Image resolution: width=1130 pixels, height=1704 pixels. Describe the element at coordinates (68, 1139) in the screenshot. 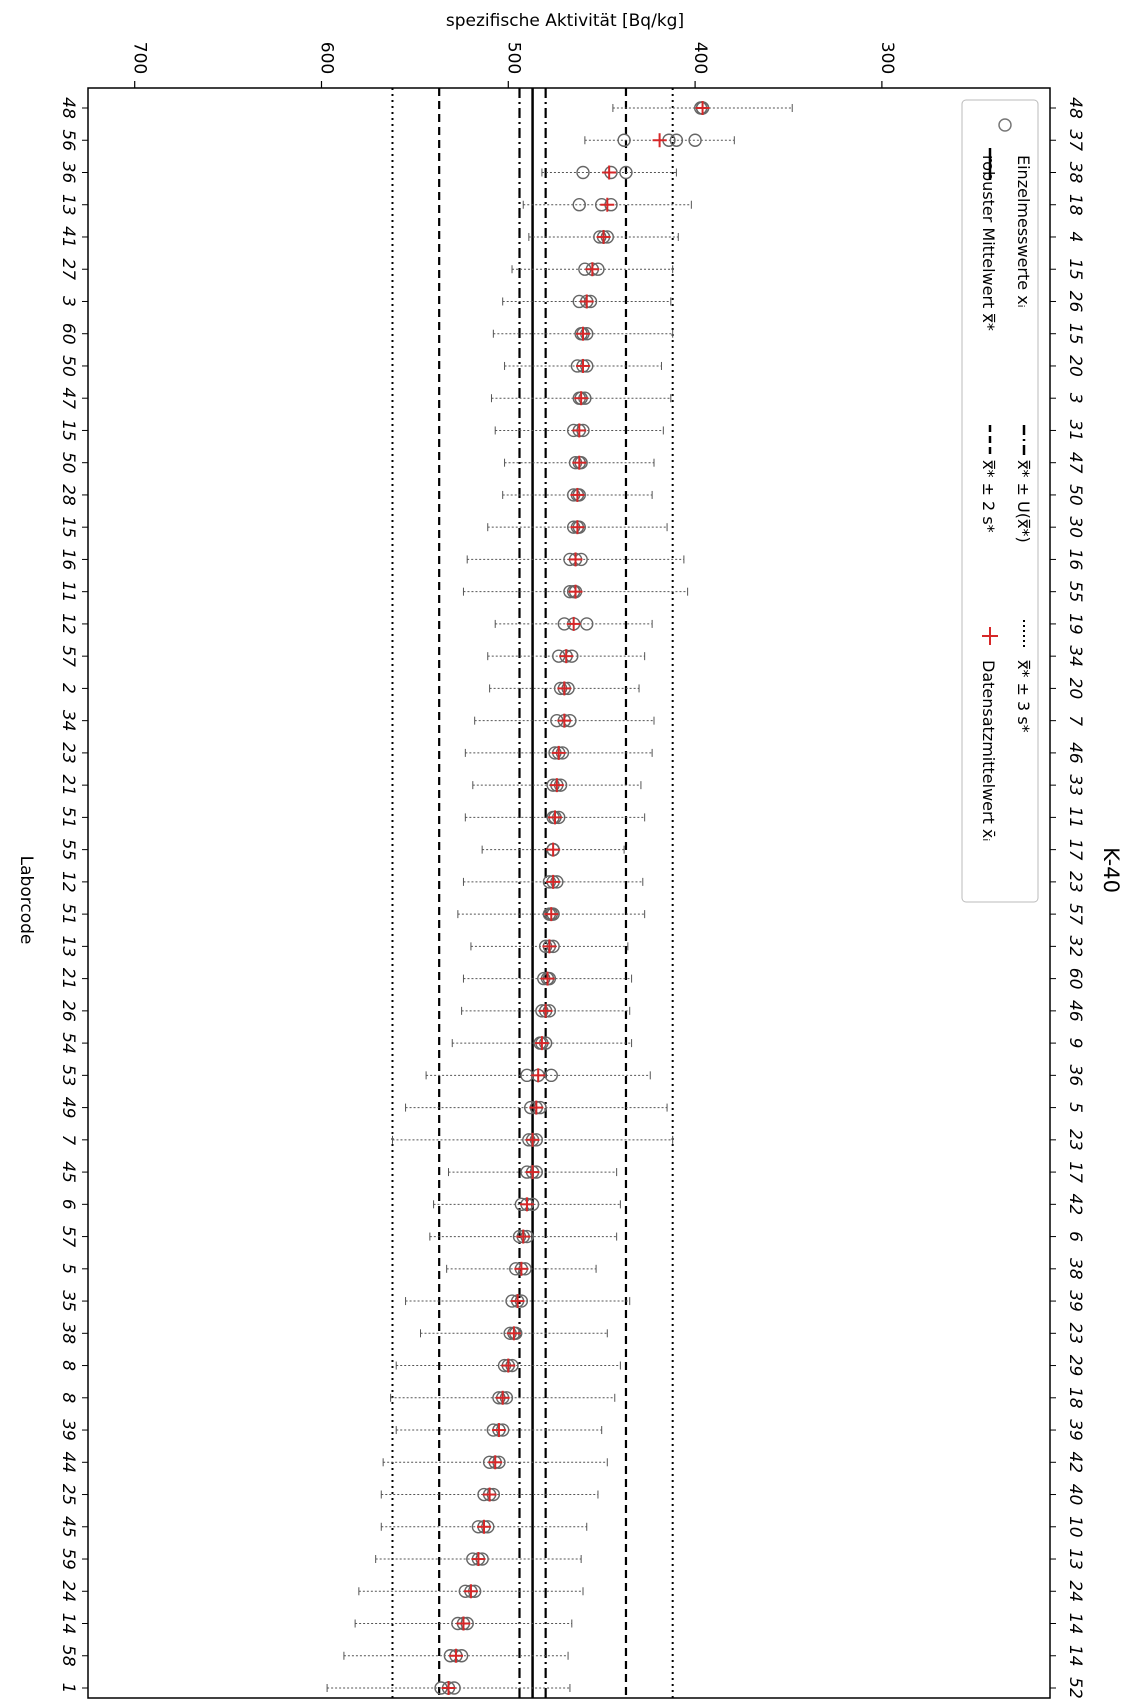

I see `laborcode-label: 7` at that location.